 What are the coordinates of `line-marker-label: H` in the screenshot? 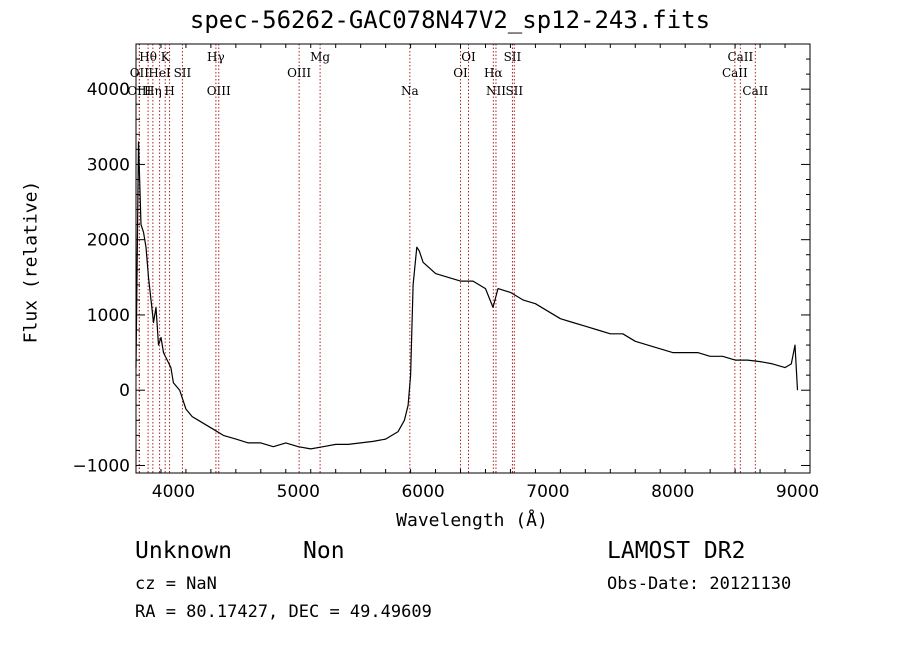 It's located at (169, 91).